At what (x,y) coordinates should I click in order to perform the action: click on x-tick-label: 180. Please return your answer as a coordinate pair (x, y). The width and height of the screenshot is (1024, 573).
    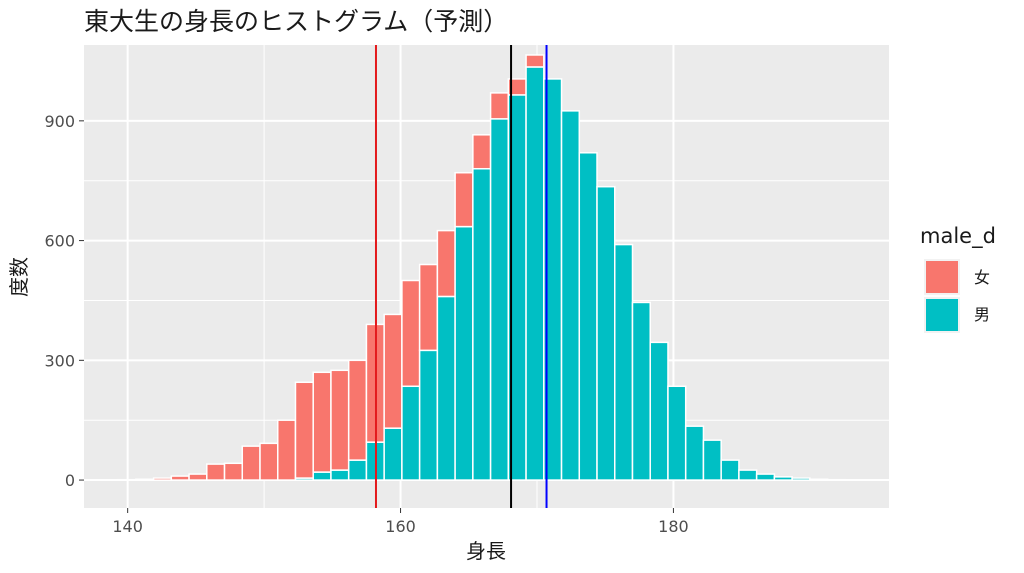
    Looking at the image, I should click on (673, 526).